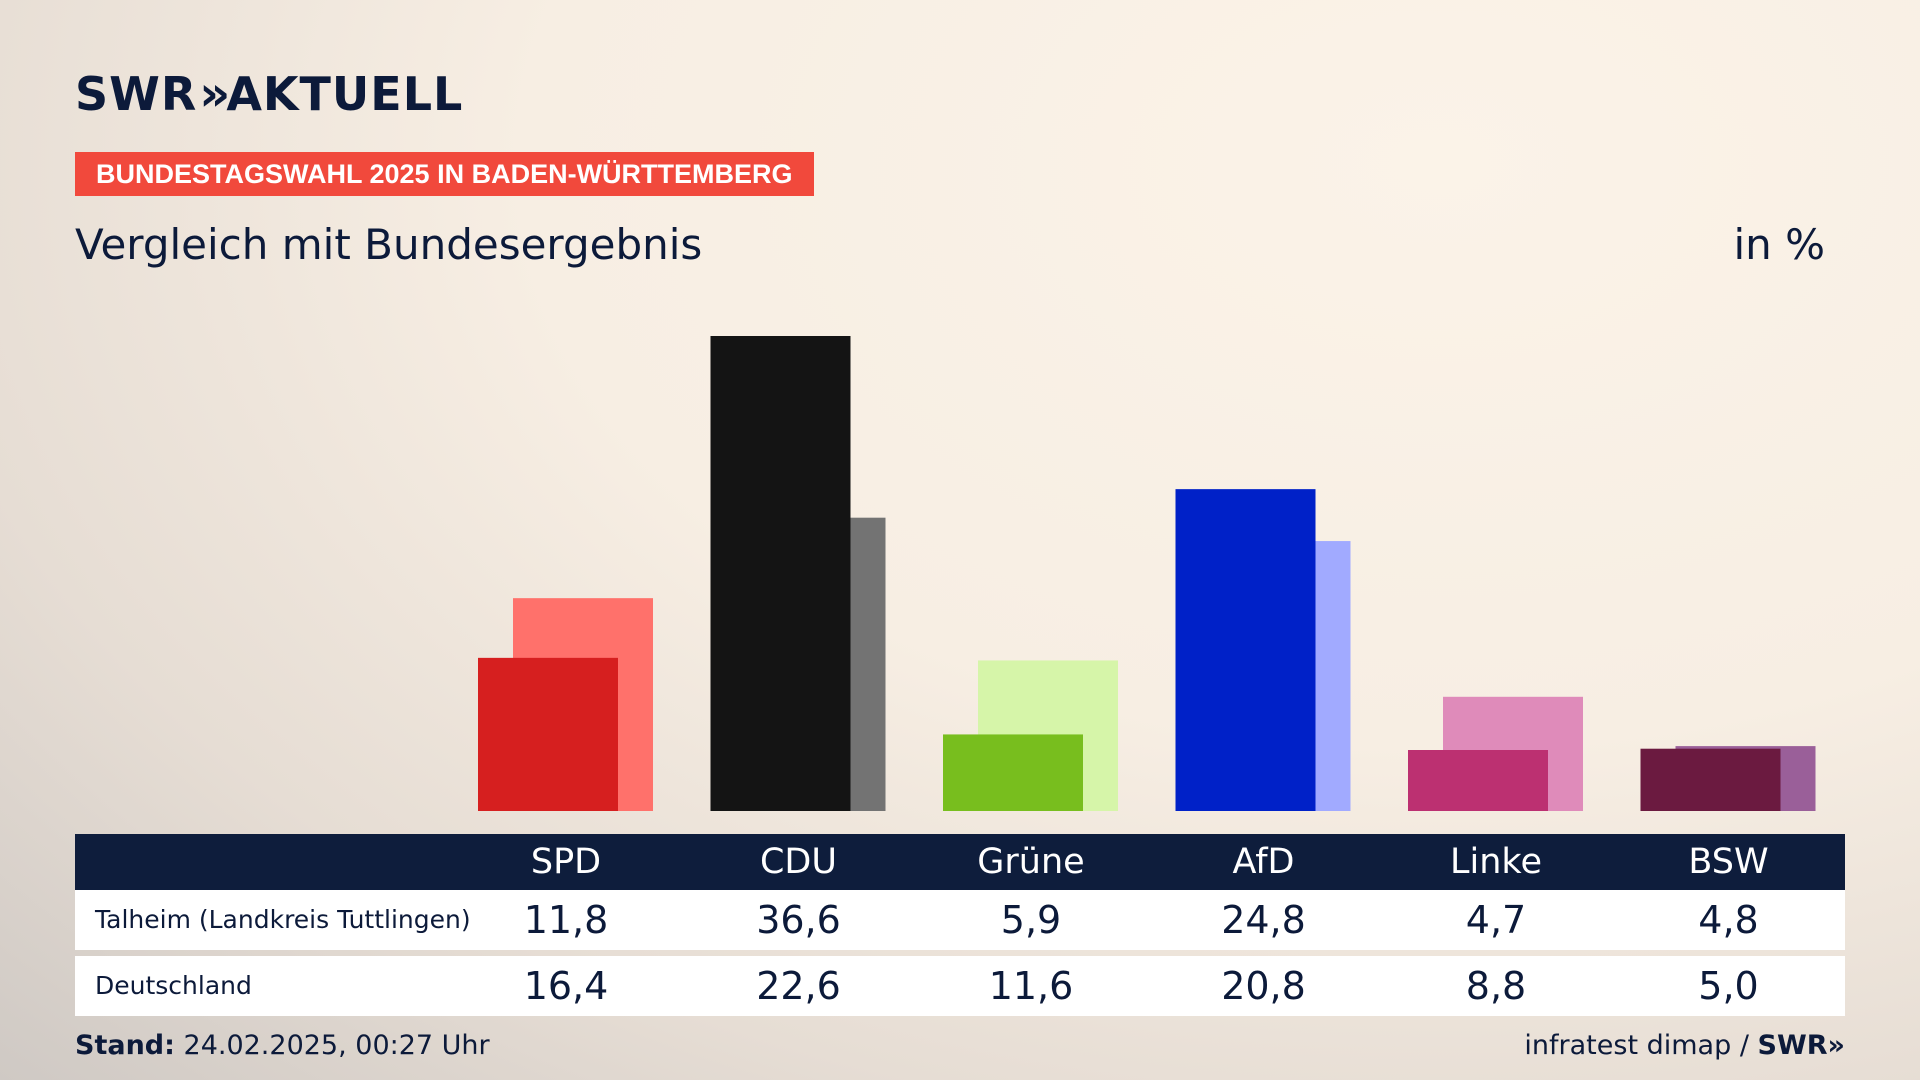 Image resolution: width=1920 pixels, height=1080 pixels. I want to click on data-label-local-afd: 24,8, so click(1263, 920).